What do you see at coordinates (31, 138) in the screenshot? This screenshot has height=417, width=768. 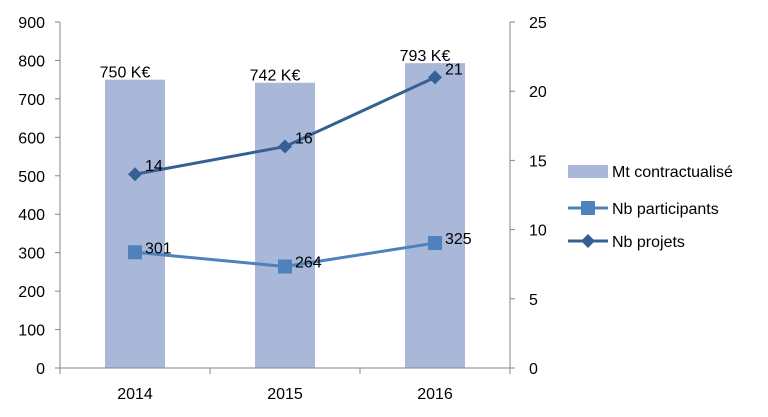 I see `y-left-tick-label: 600` at bounding box center [31, 138].